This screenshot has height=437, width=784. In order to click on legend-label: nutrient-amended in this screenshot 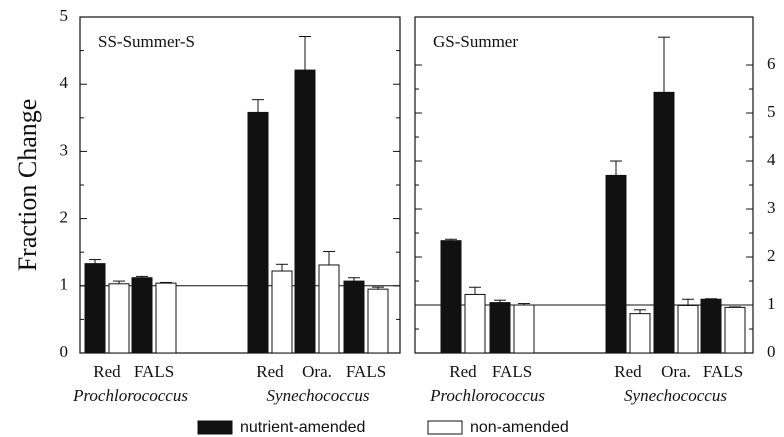, I will do `click(302, 427)`.